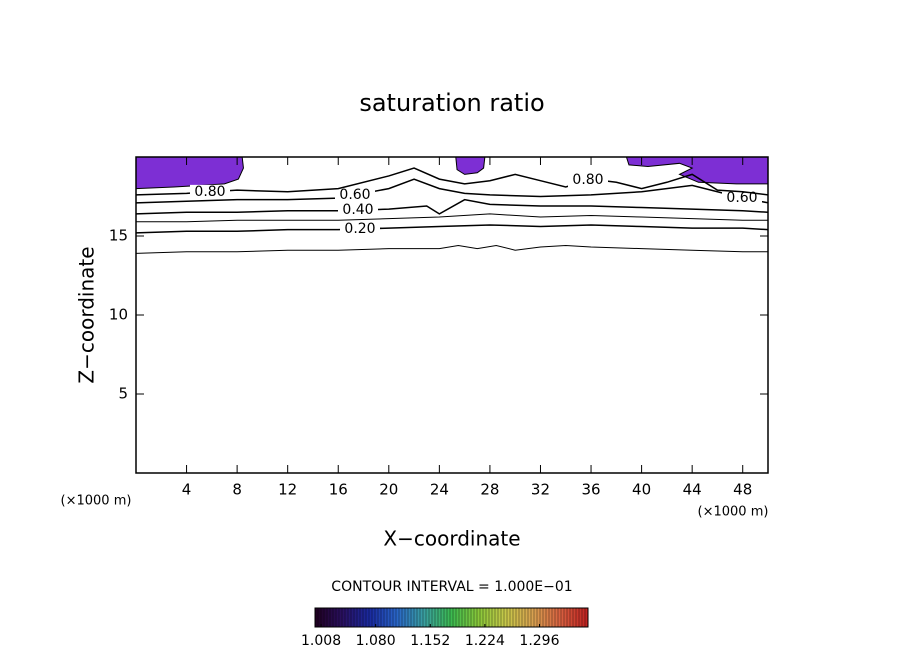  Describe the element at coordinates (237, 490) in the screenshot. I see `x-tick-label: 8` at that location.